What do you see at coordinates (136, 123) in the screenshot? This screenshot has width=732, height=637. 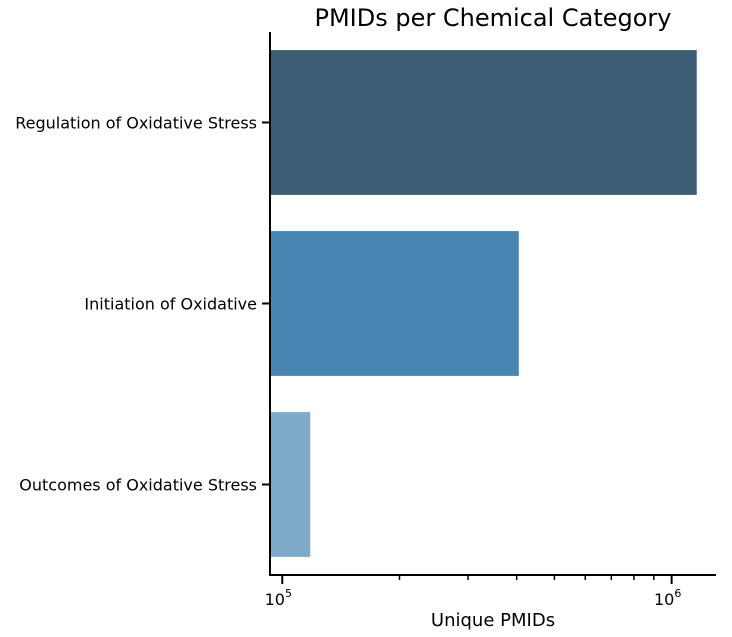 I see `category-label: Regulation of Oxidative Stress` at bounding box center [136, 123].